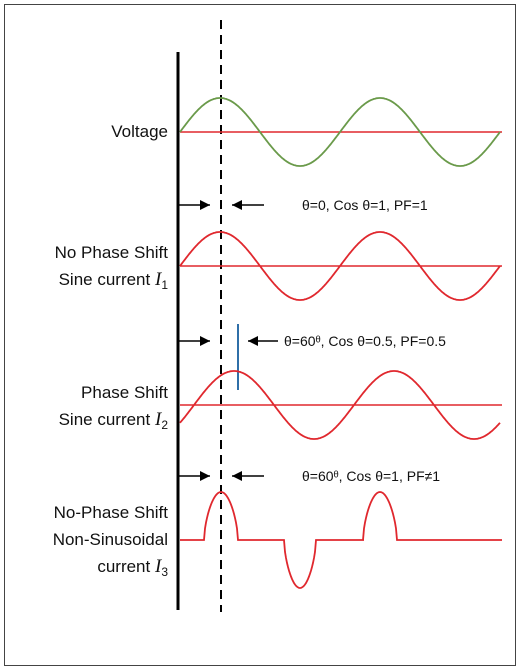  What do you see at coordinates (365, 341) in the screenshot?
I see `annotation-phase-shift: θ=60ᶿ, Cos θ=0.5, PF=0.5` at bounding box center [365, 341].